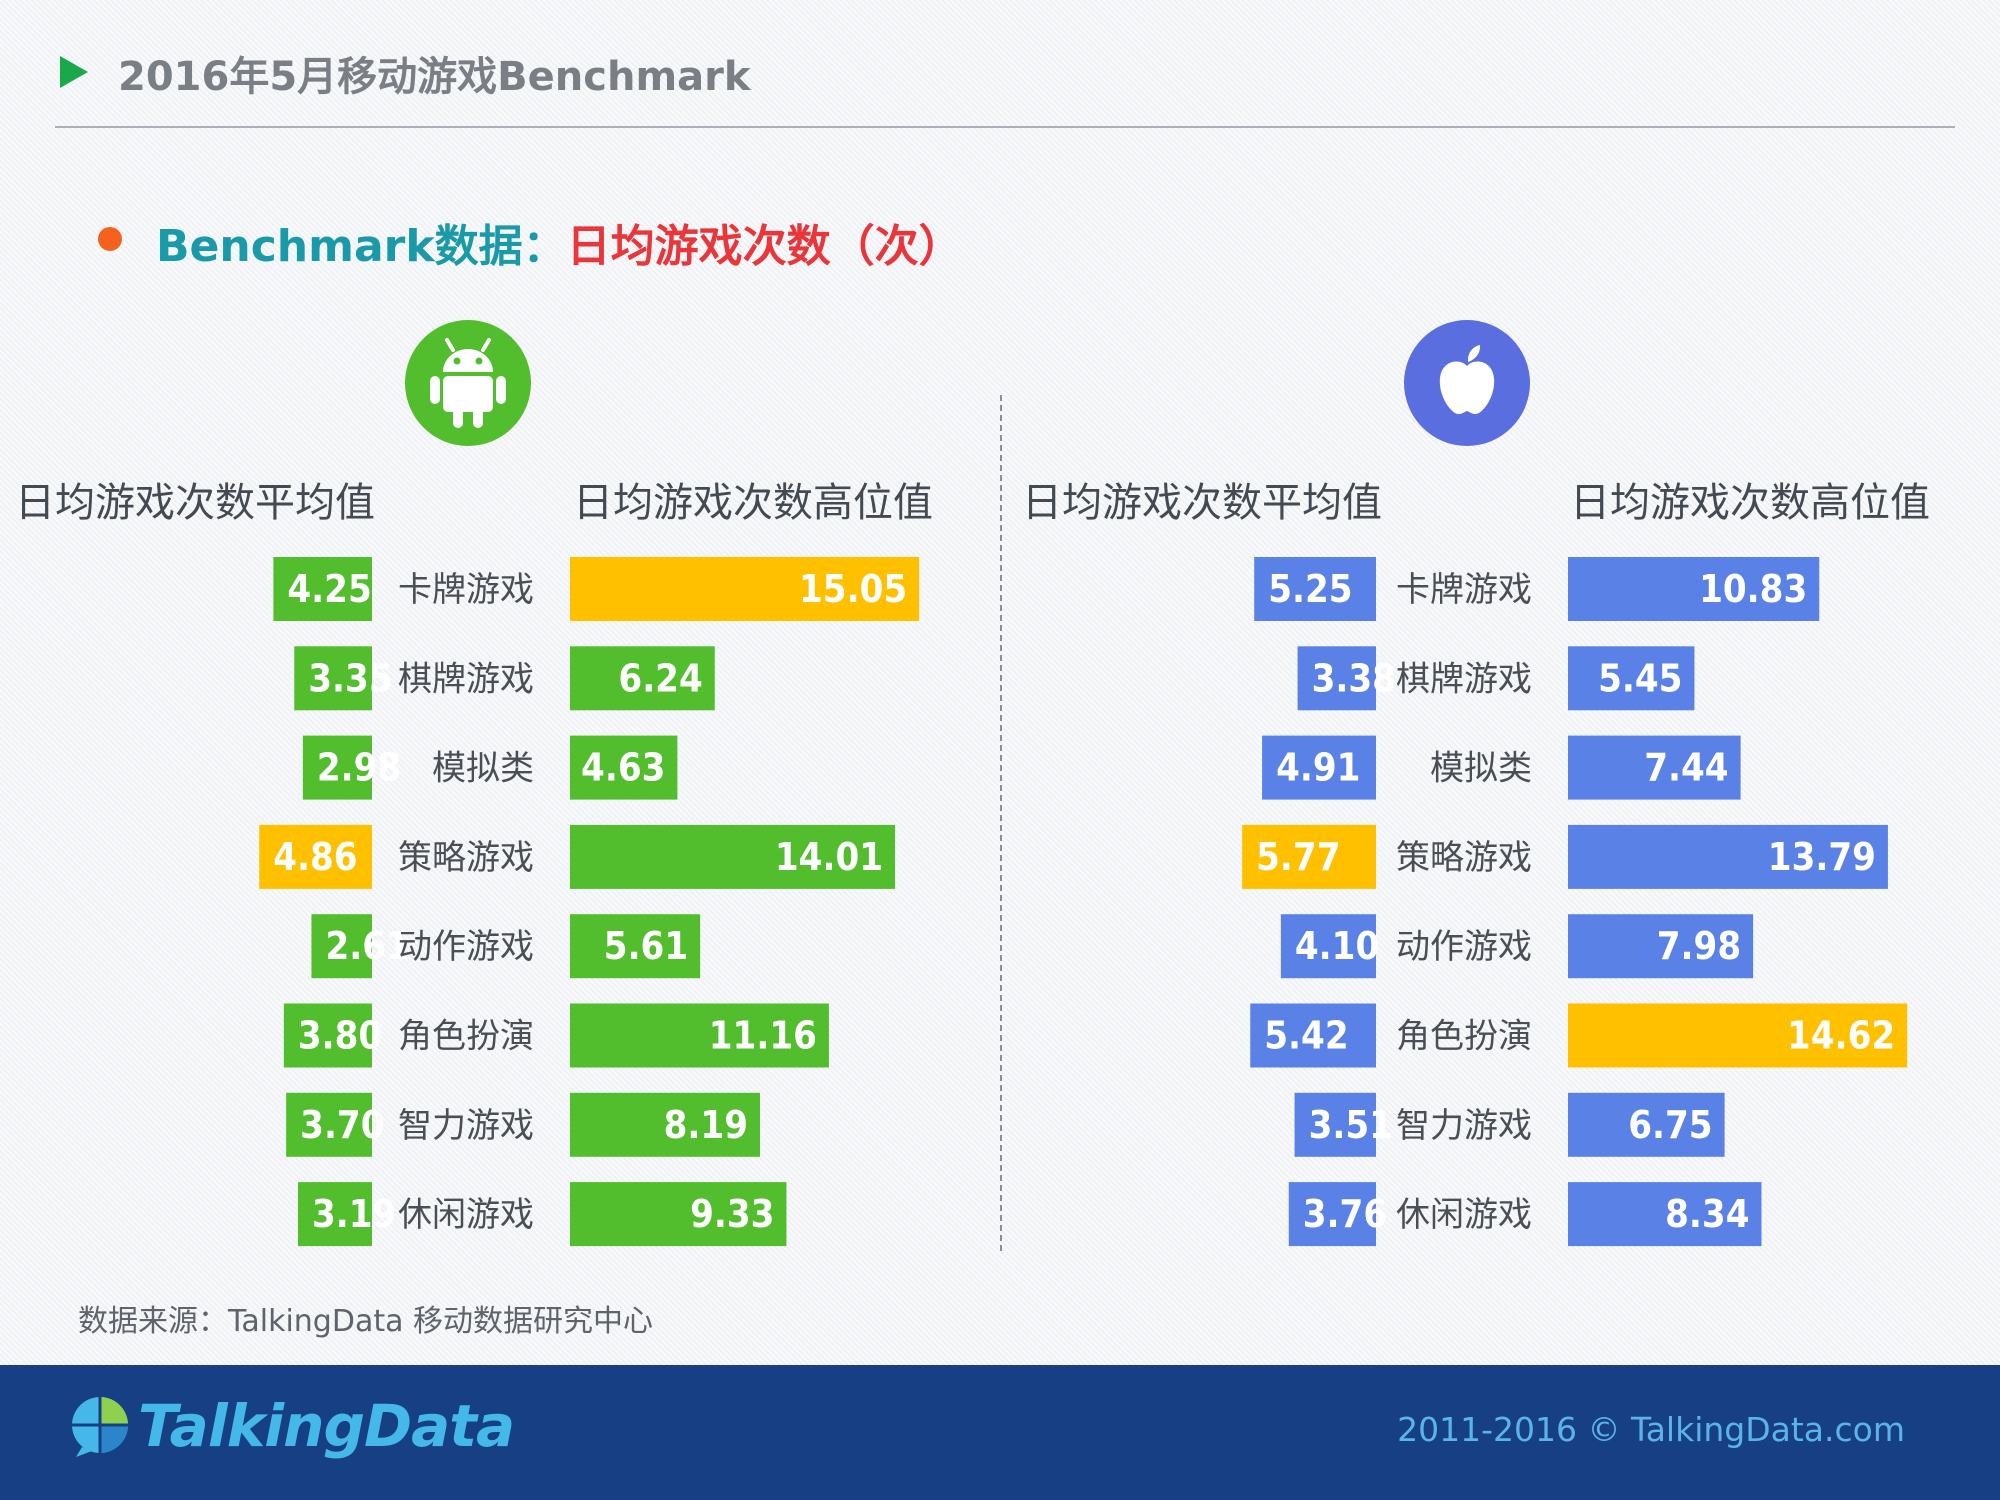 This screenshot has width=2000, height=1500. I want to click on footer-bar, so click(1000, 1432).